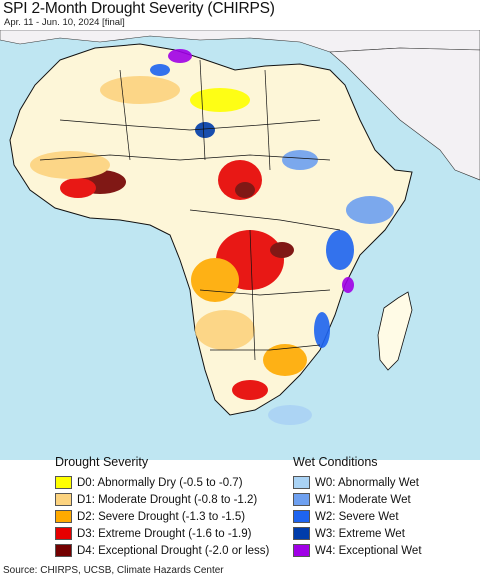  What do you see at coordinates (160, 70) in the screenshot?
I see `patch-algeria-w2` at bounding box center [160, 70].